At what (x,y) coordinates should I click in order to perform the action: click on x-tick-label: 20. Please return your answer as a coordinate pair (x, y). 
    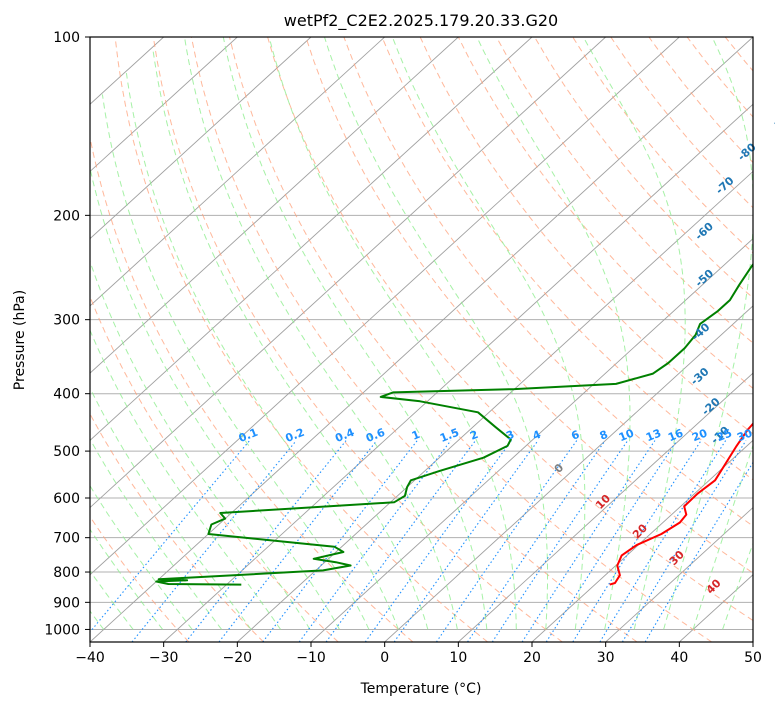
    Looking at the image, I should click on (532, 658).